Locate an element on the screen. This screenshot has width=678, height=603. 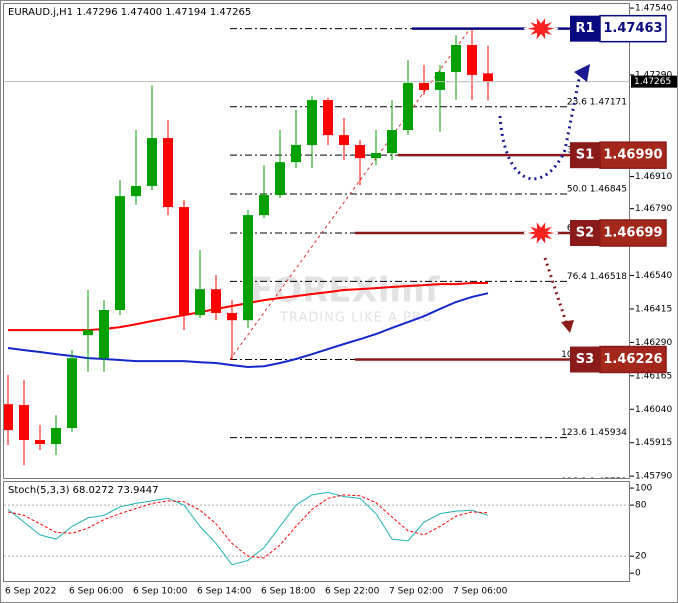
level-tag: S2 1.46699 is located at coordinates (618, 233).